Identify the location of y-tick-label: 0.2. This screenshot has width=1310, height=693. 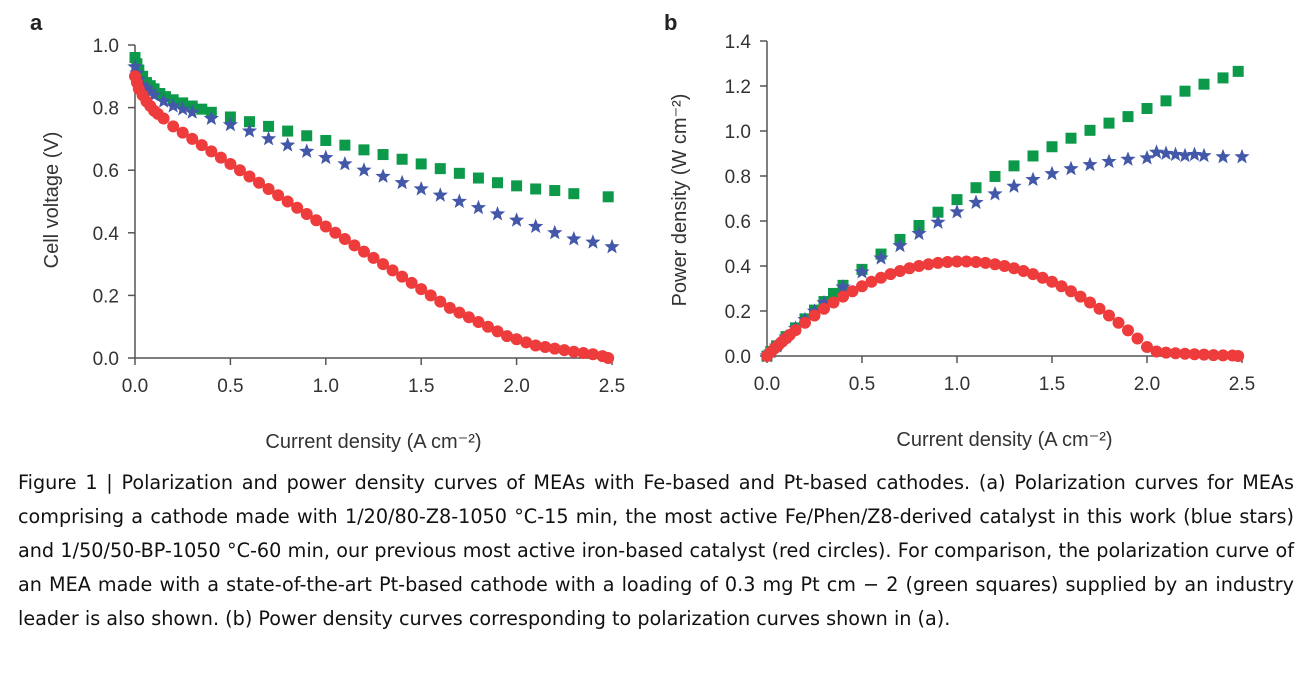
(738, 312).